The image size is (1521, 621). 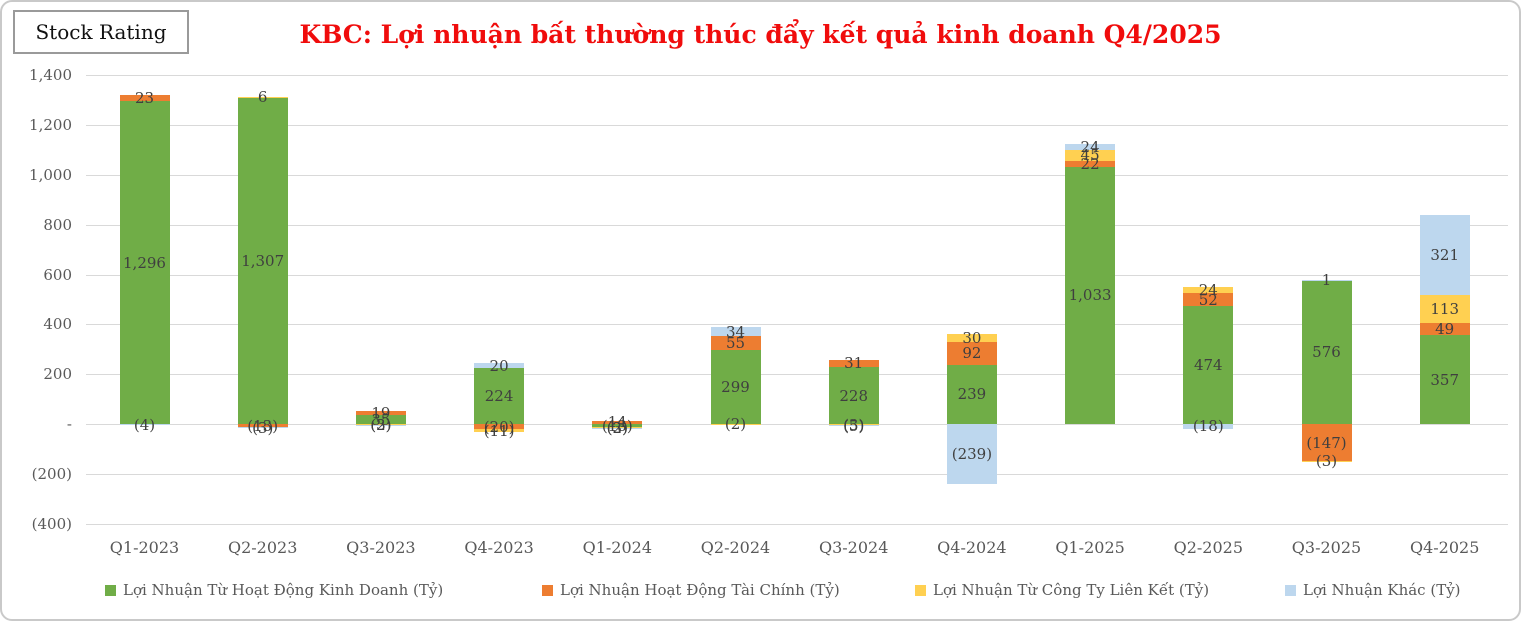 What do you see at coordinates (1444, 547) in the screenshot?
I see `x-axis-label: Q4-2025` at bounding box center [1444, 547].